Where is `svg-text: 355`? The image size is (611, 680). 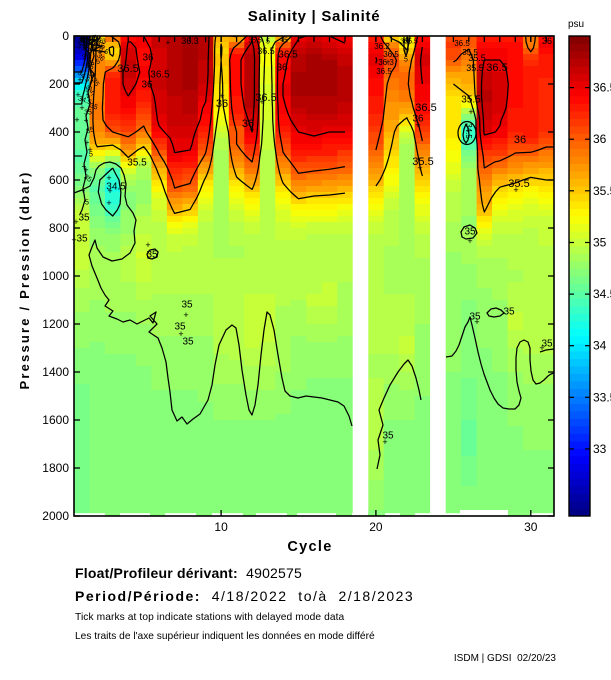 svg-text: 355 is located at coordinates (91, 39).